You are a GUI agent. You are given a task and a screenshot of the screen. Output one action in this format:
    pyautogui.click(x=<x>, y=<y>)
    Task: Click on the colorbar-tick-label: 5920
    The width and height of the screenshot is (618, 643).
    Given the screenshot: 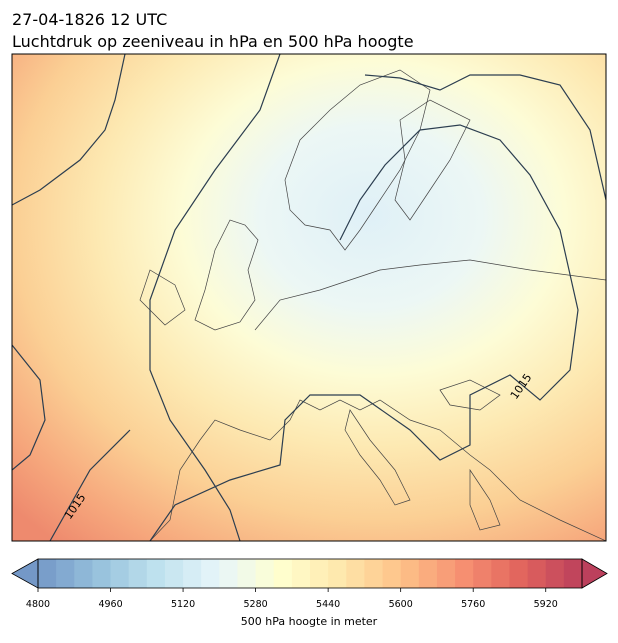 What is the action you would take?
    pyautogui.click(x=546, y=604)
    